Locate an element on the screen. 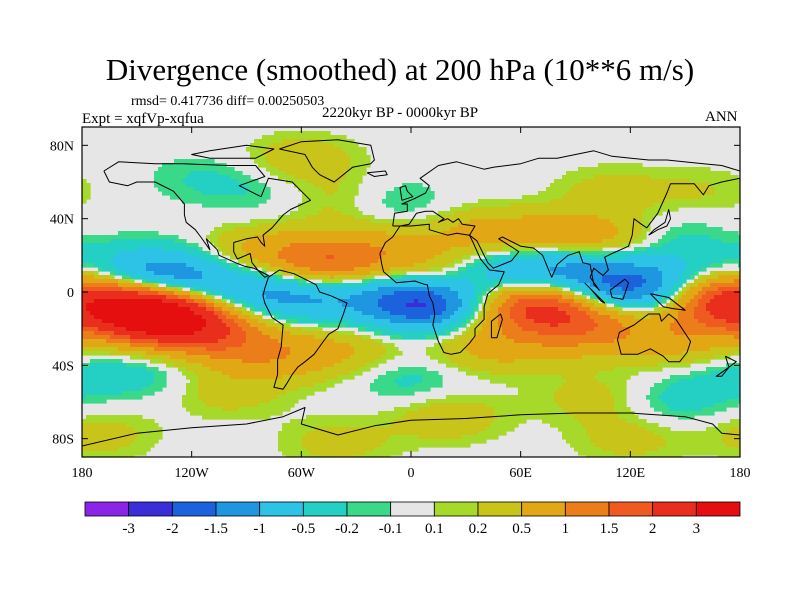 The width and height of the screenshot is (800, 600). coastline-africa is located at coordinates (442, 289).